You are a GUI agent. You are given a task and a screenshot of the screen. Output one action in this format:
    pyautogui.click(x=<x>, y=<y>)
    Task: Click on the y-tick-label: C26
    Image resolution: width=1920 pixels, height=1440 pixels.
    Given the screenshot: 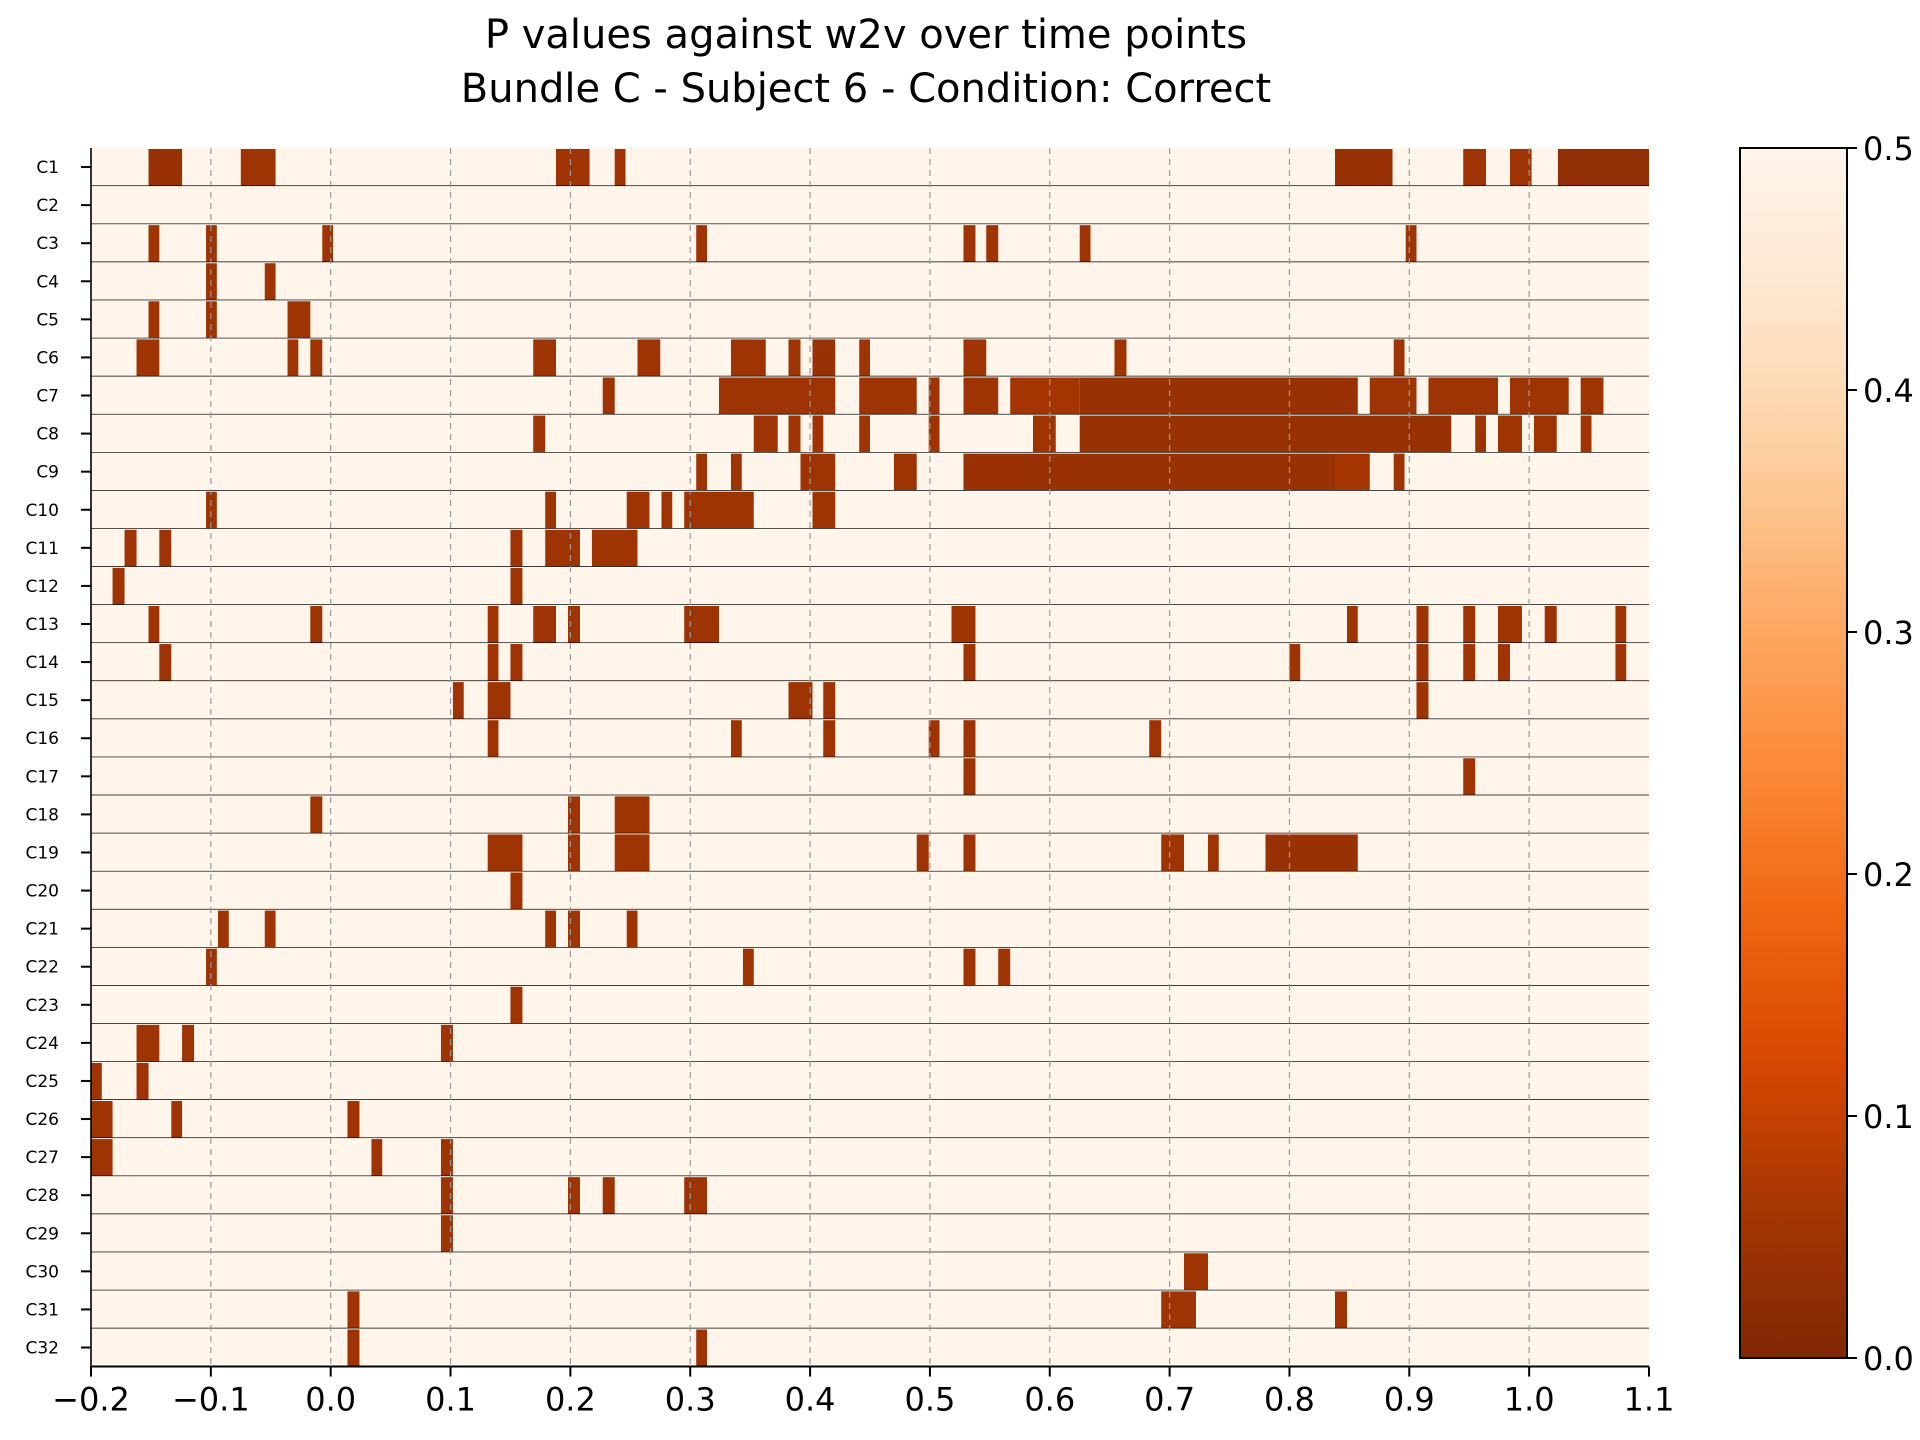 What is the action you would take?
    pyautogui.click(x=42, y=1120)
    